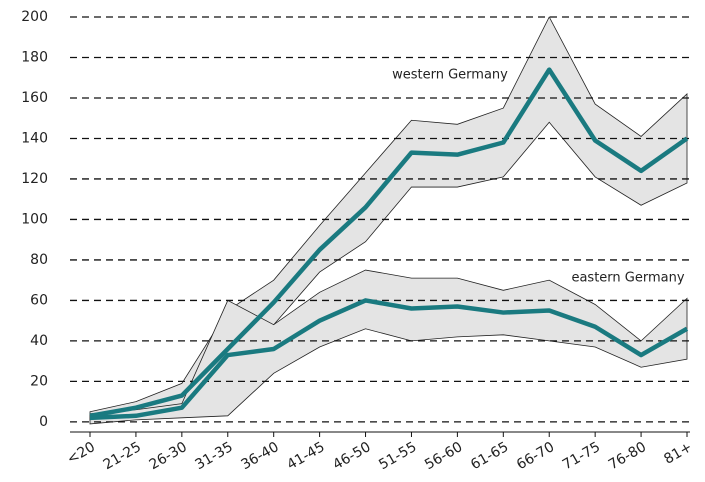 The height and width of the screenshot is (482, 705). I want to click on x-tick-label: 21-25, so click(122, 456).